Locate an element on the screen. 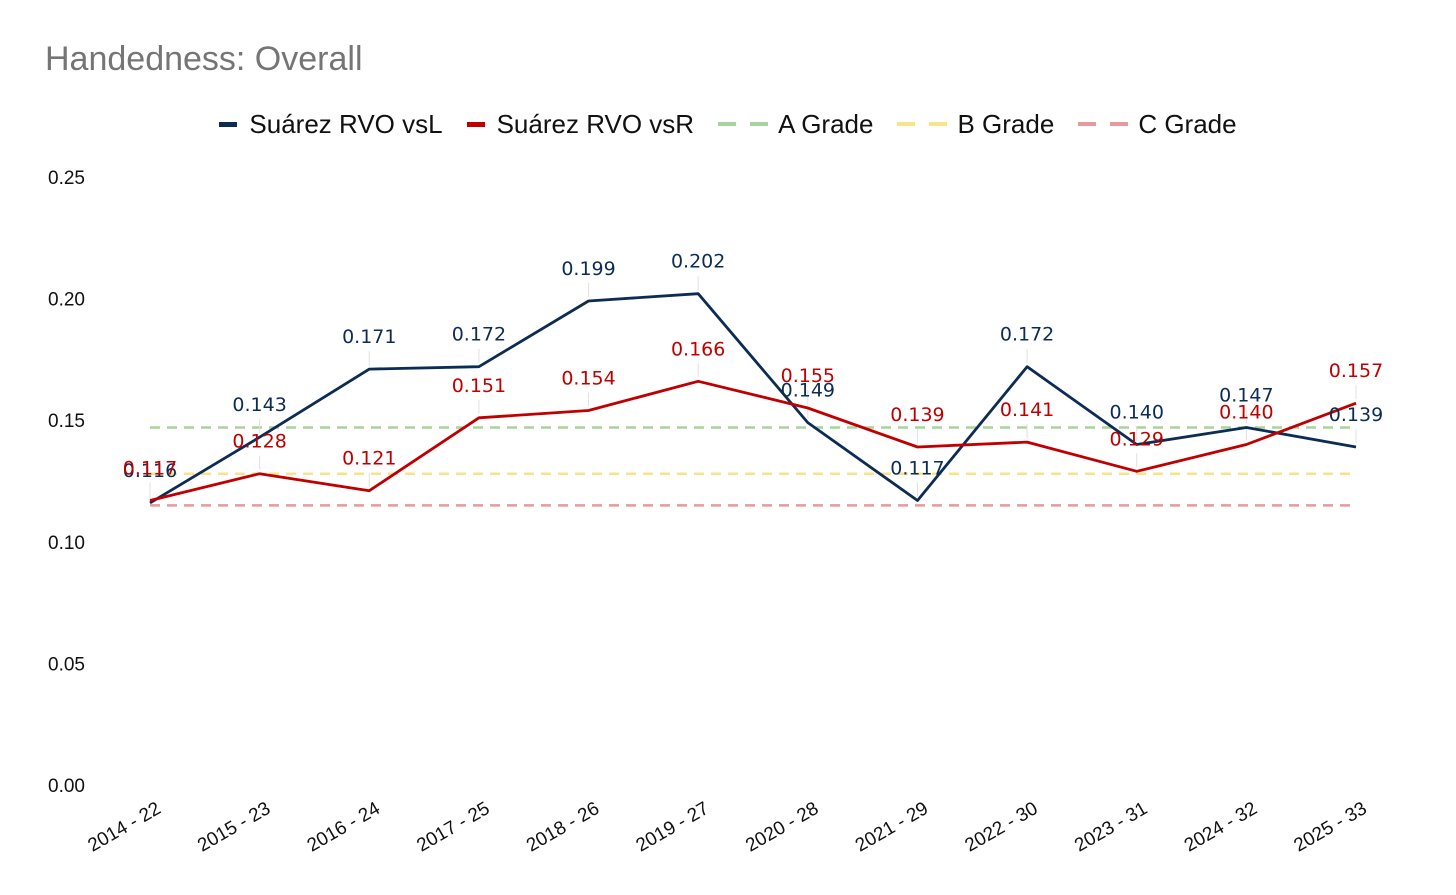 This screenshot has height=895, width=1456. legend-swatch-vsr is located at coordinates (475, 124).